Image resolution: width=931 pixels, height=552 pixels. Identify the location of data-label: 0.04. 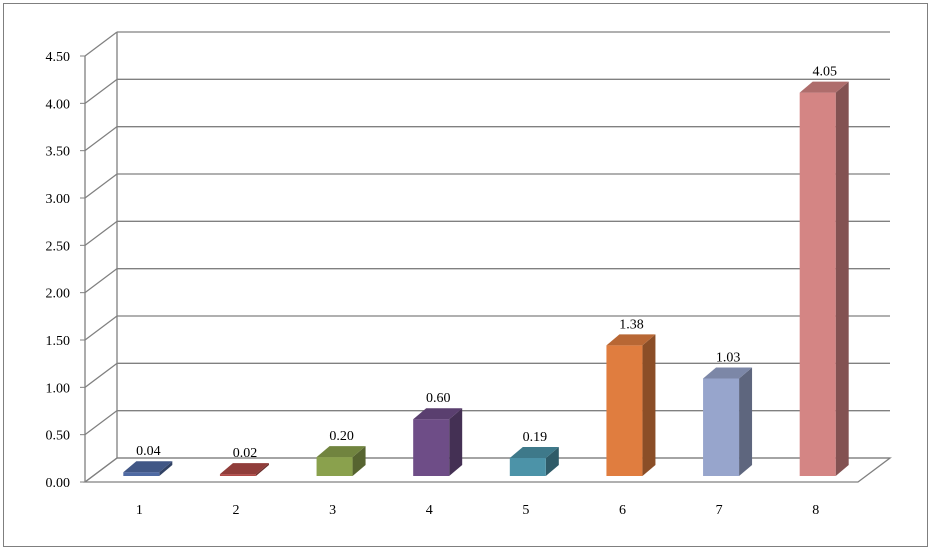
(148, 451).